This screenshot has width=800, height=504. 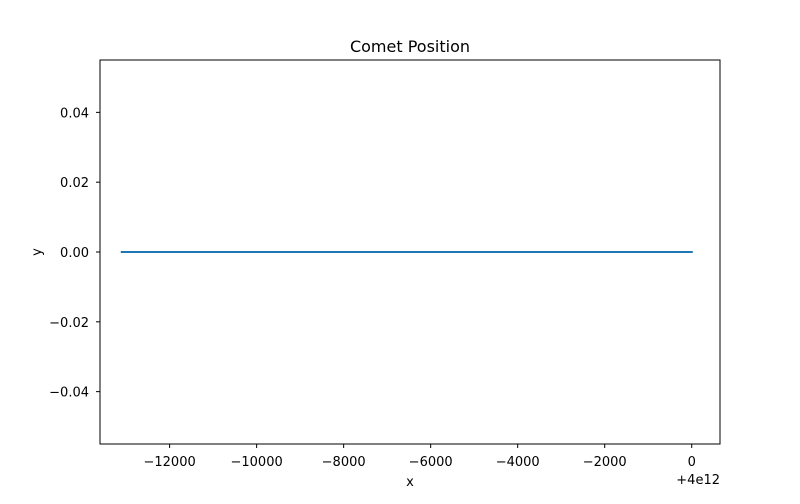 What do you see at coordinates (410, 482) in the screenshot?
I see `x-axis-label: x` at bounding box center [410, 482].